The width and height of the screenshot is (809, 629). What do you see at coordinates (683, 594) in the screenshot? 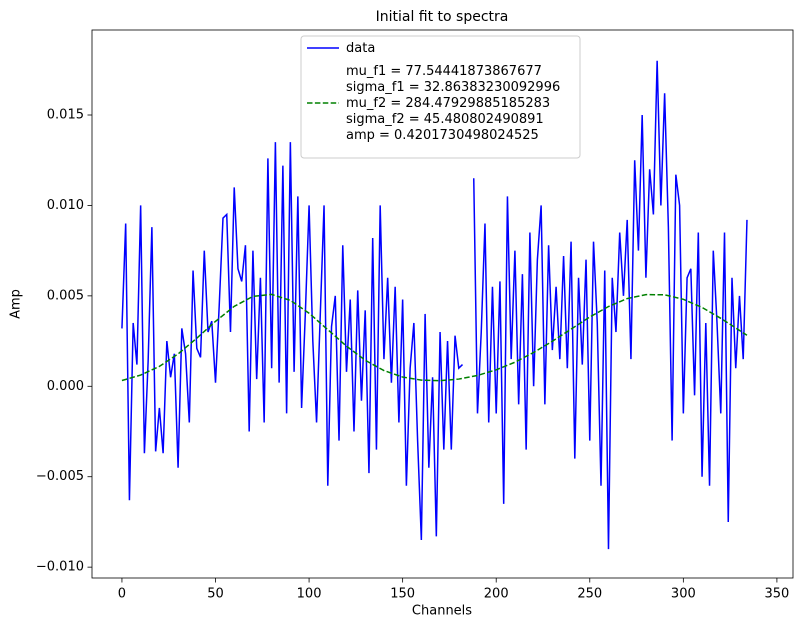
I see `x-tick-label: 300` at bounding box center [683, 594].